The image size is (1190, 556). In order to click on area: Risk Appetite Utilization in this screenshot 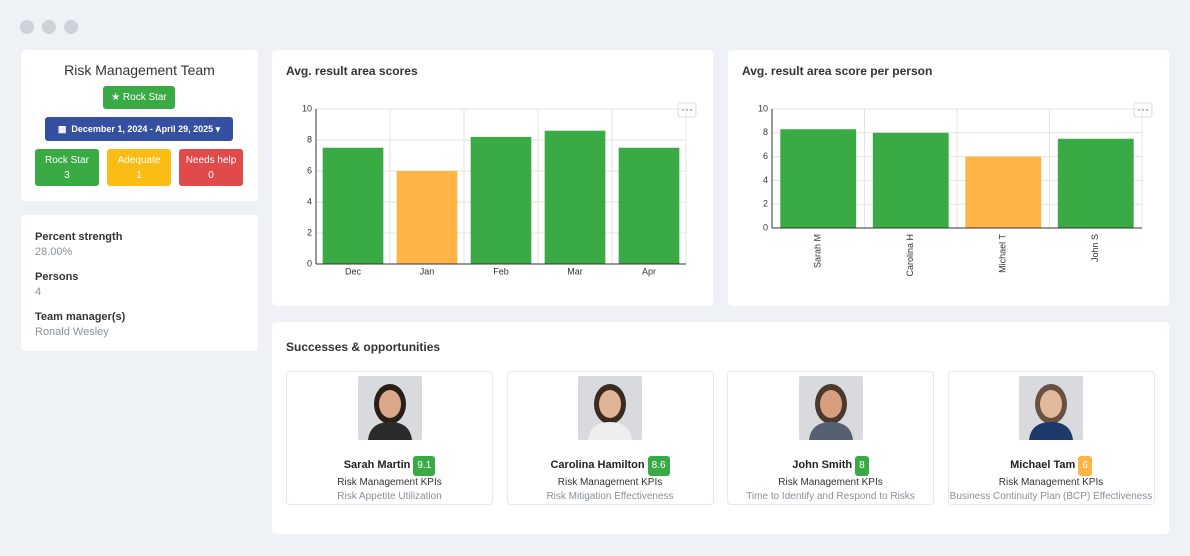, I will do `click(389, 496)`.